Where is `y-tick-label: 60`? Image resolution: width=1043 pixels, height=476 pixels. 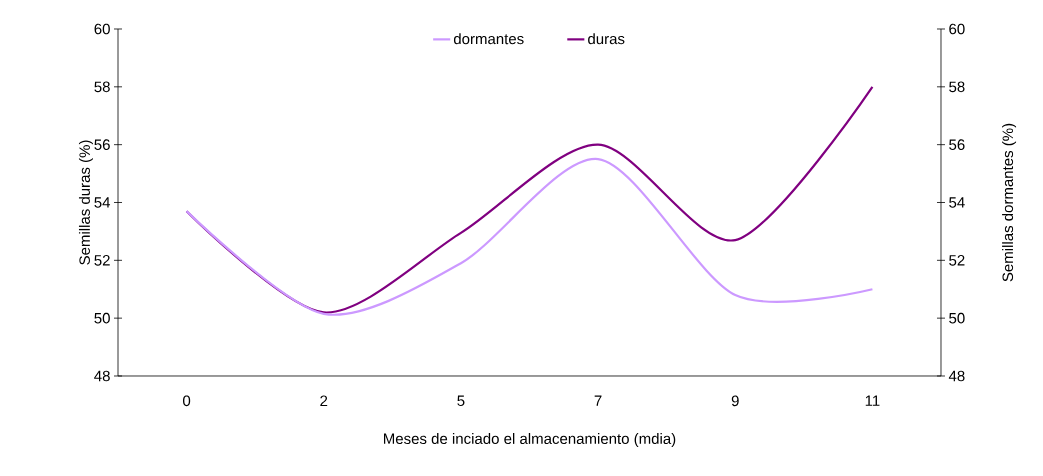
y-tick-label: 60 is located at coordinates (102, 29).